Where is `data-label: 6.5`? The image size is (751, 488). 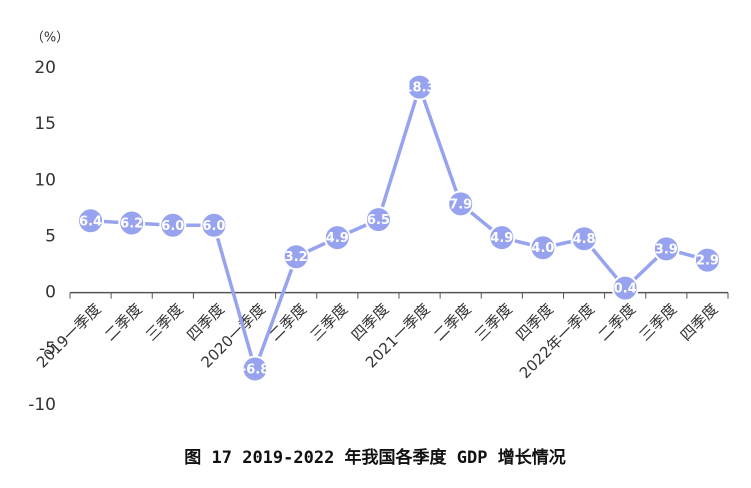
data-label: 6.5 is located at coordinates (378, 220).